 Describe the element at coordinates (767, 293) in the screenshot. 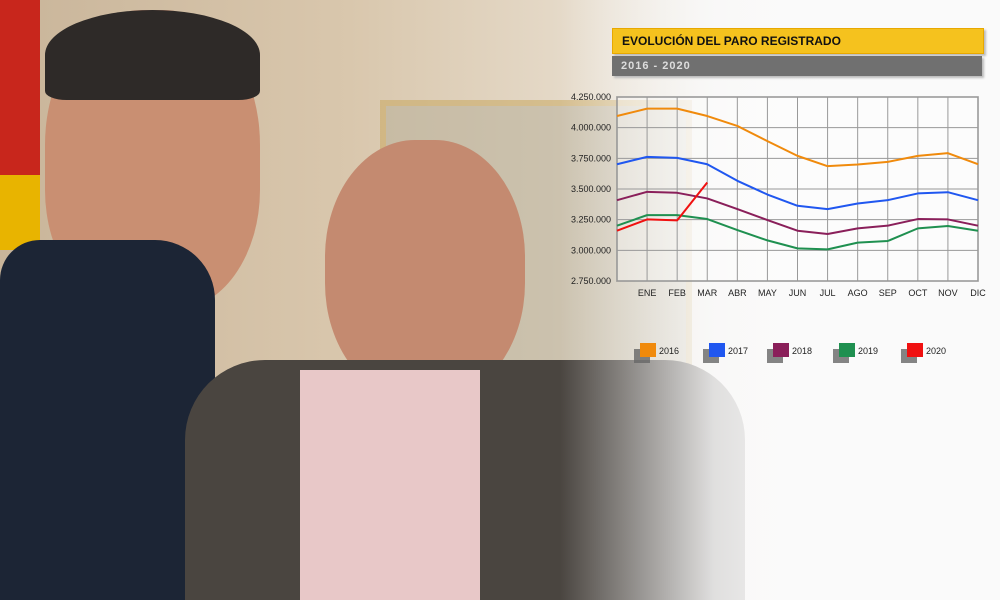

I see `x-tick-label: MAY` at that location.